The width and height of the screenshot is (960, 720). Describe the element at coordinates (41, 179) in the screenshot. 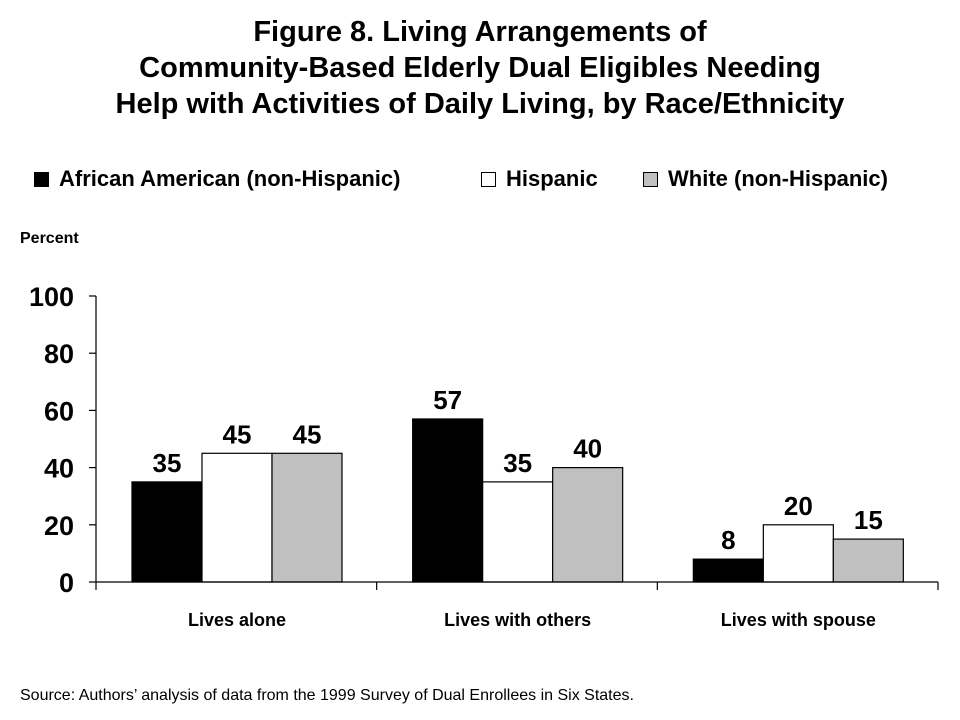

I see `legend-swatch-african-american` at that location.